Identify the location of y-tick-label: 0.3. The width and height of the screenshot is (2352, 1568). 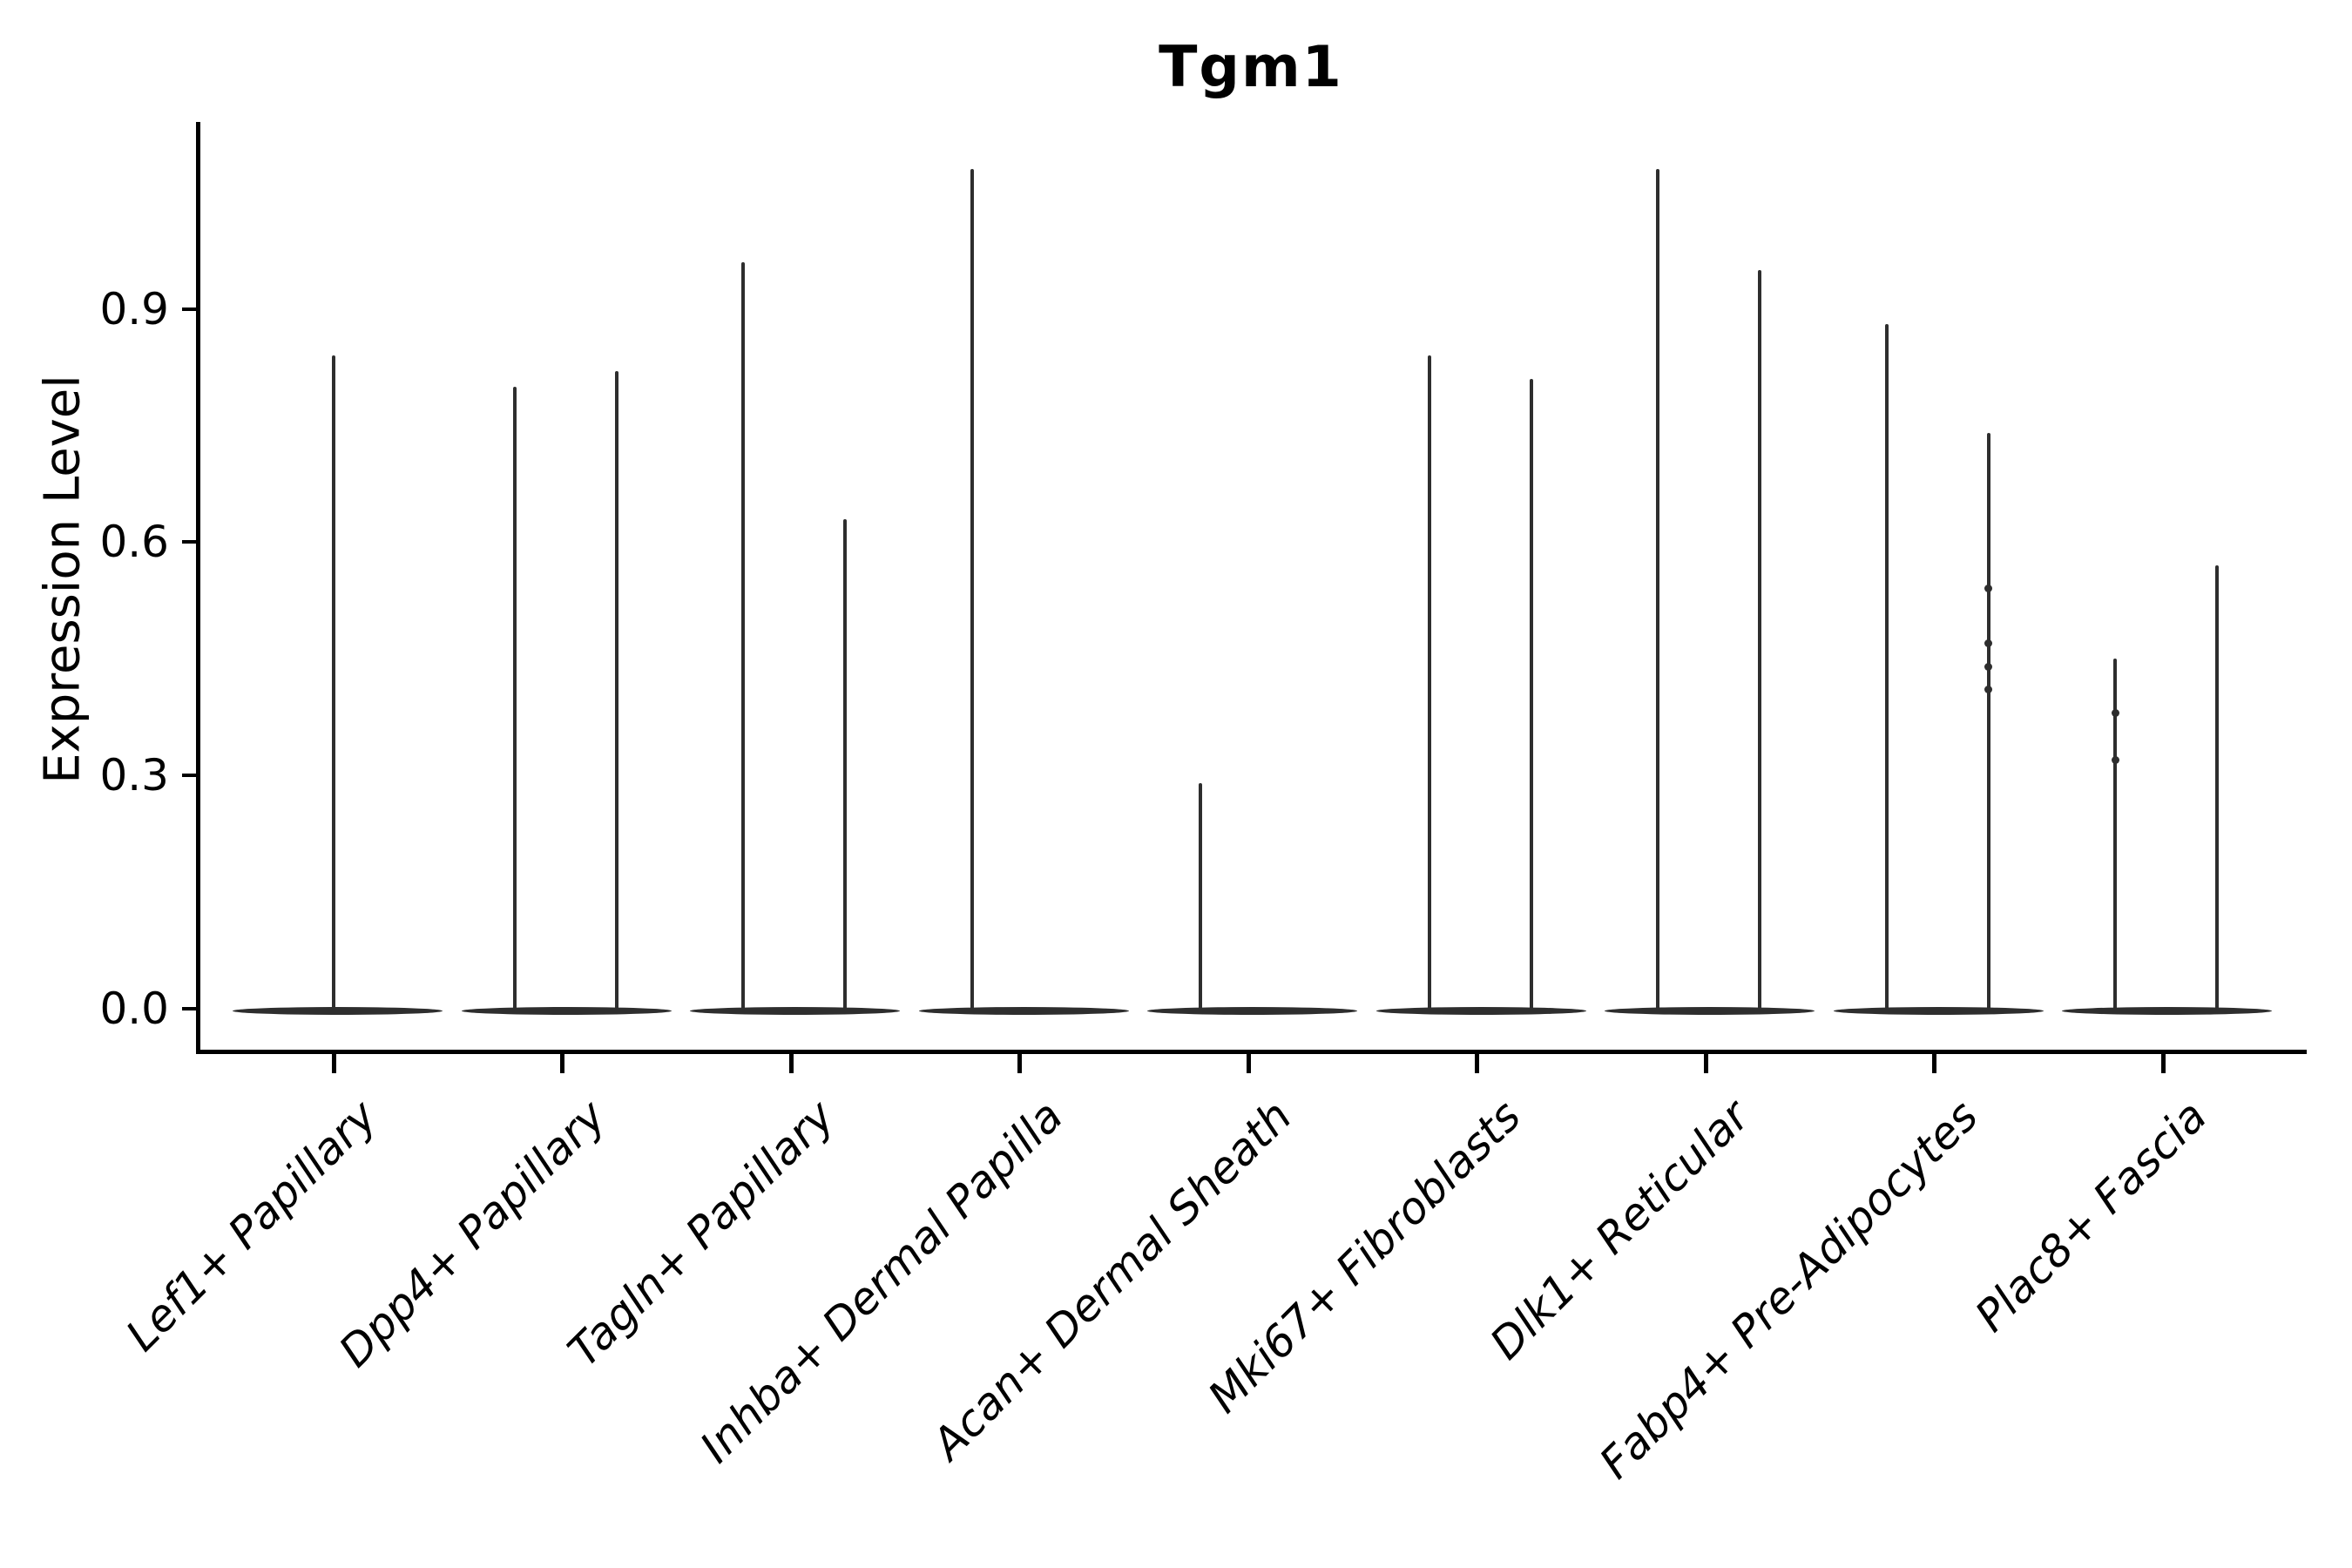
(134, 775).